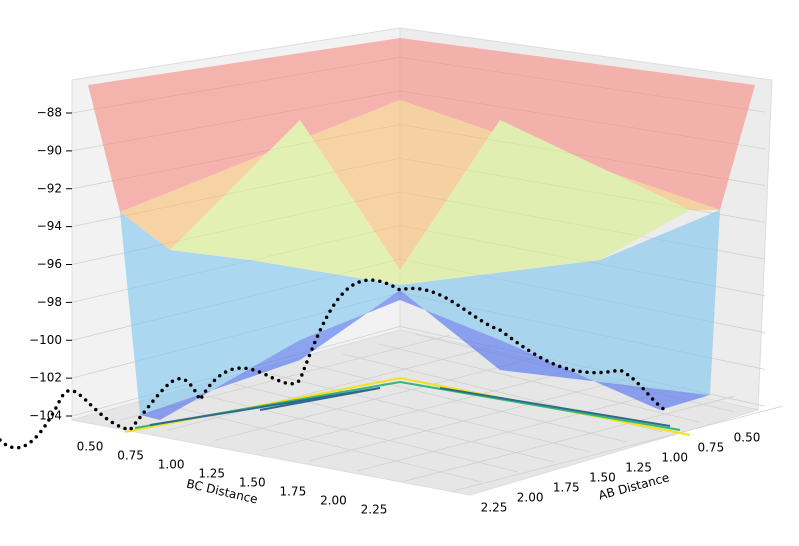 Image resolution: width=799 pixels, height=546 pixels. What do you see at coordinates (45, 340) in the screenshot?
I see `z-tick-label: −100` at bounding box center [45, 340].